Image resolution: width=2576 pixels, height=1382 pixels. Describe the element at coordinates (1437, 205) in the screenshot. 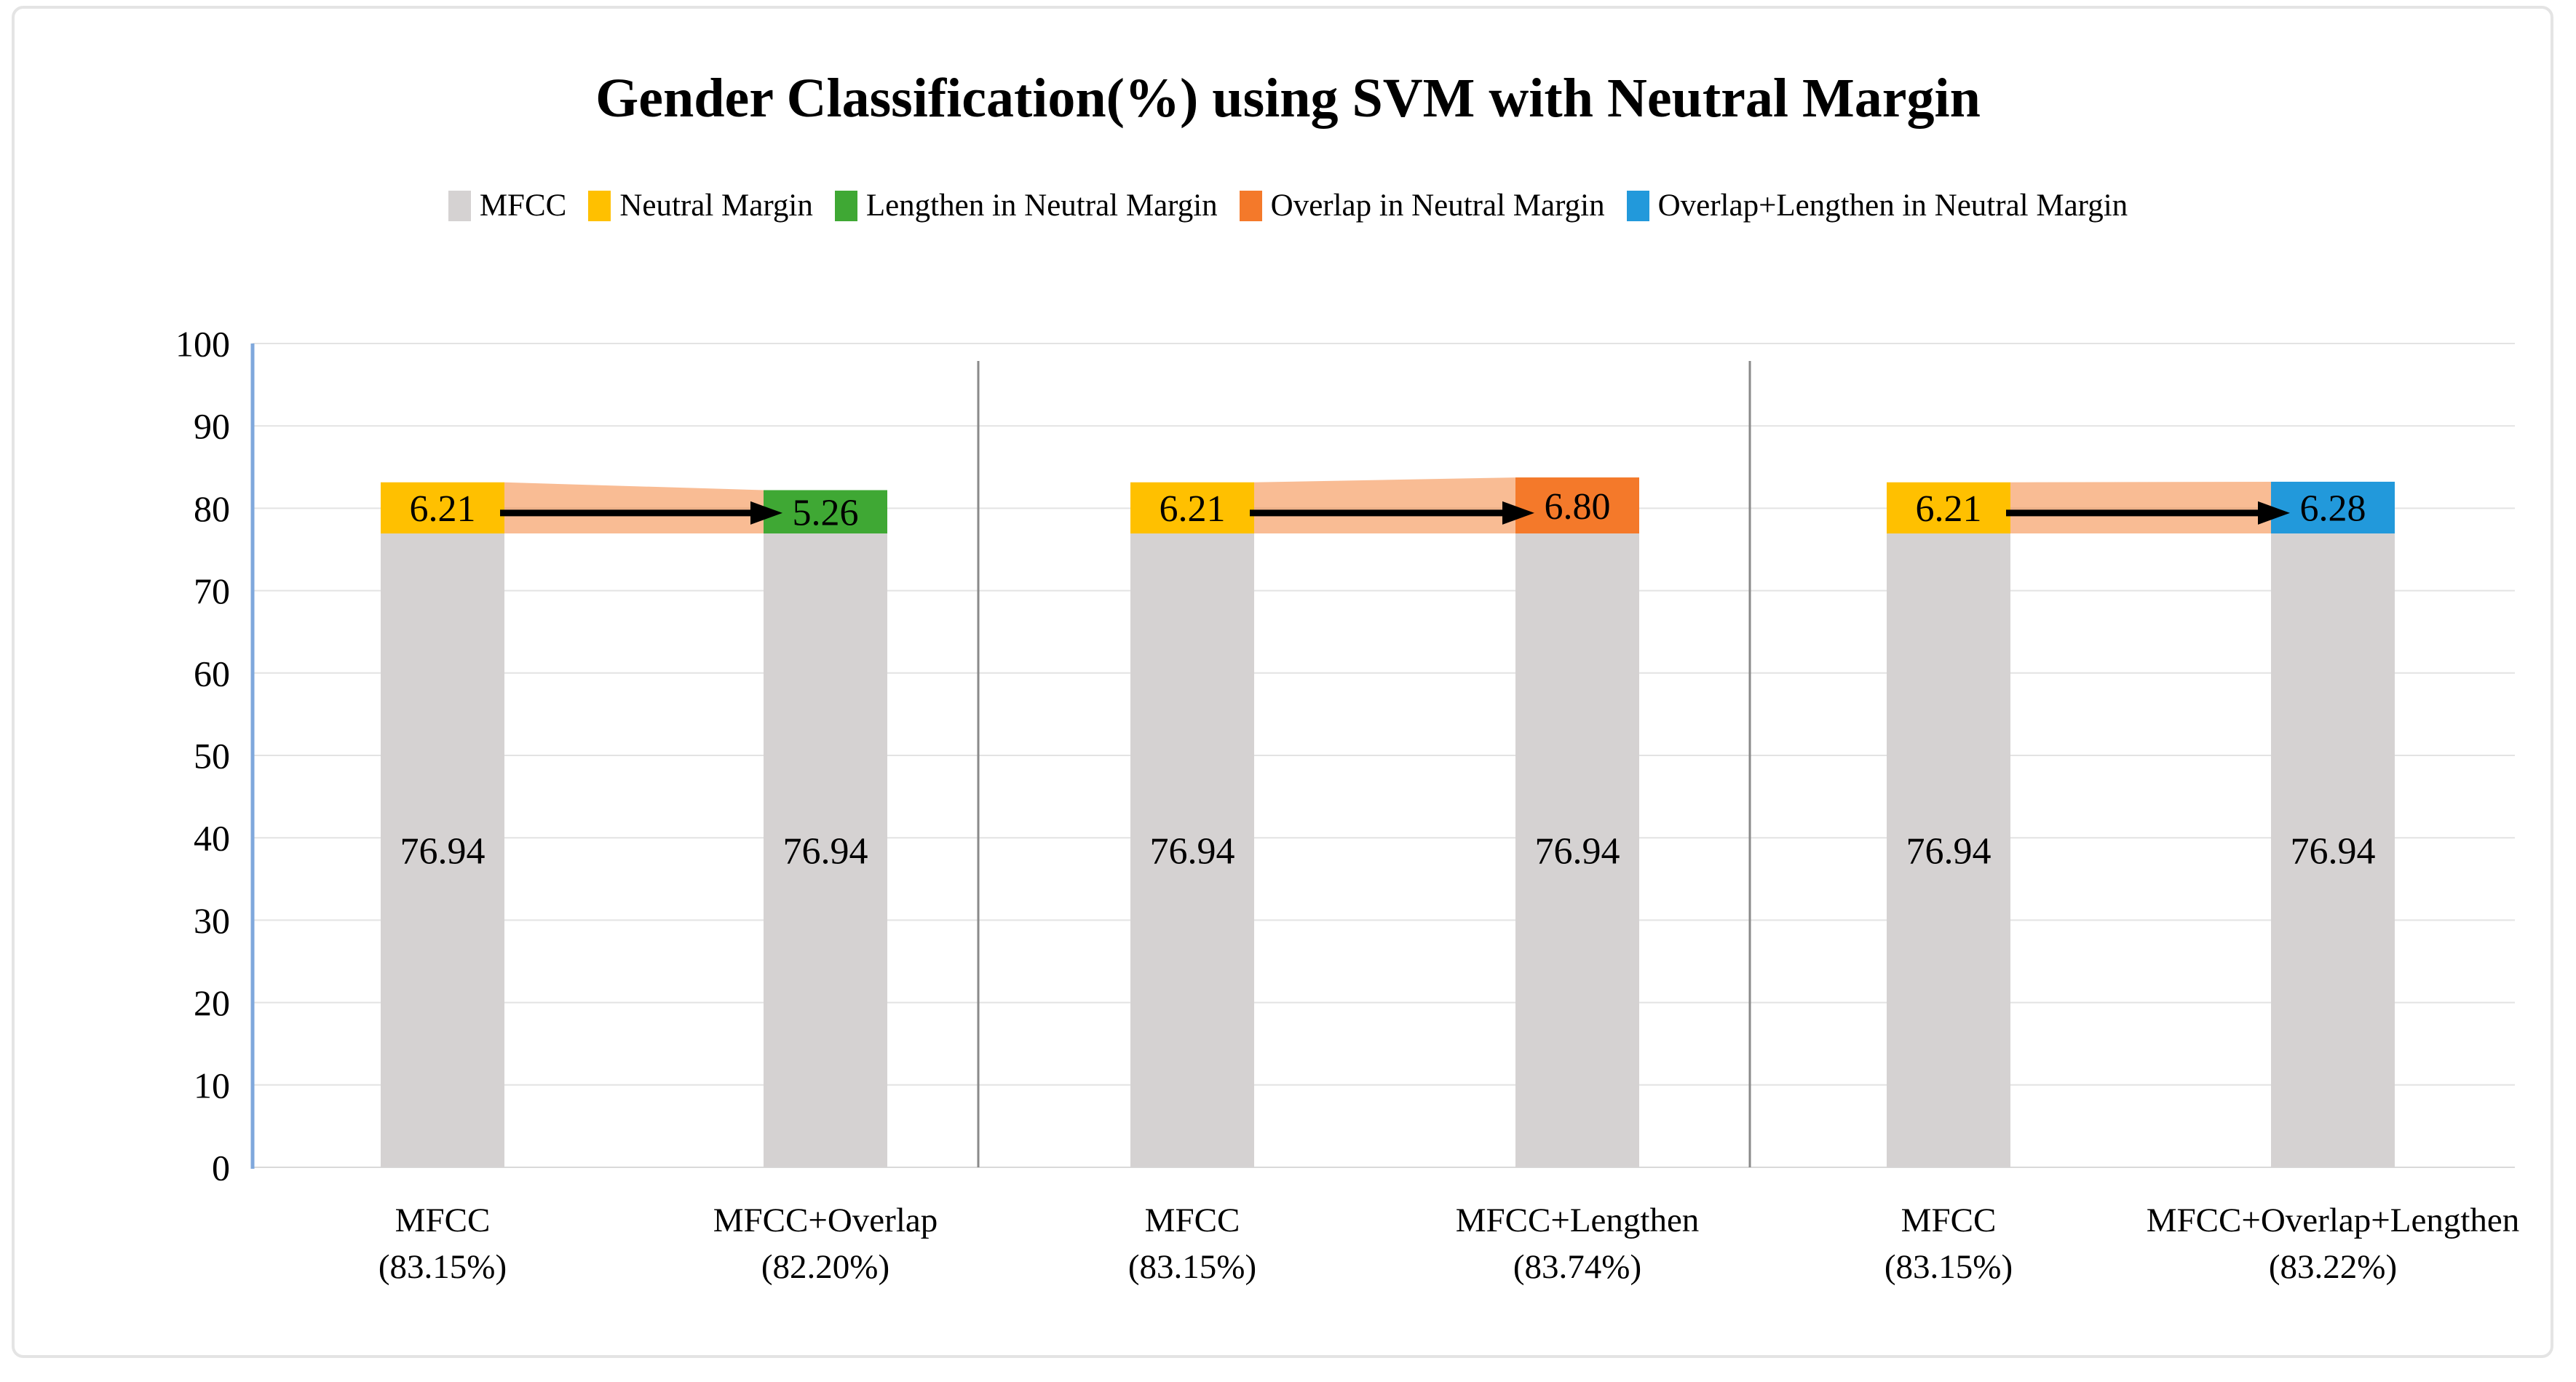

I see `legend-label: Overlap in Neutral Margin` at that location.